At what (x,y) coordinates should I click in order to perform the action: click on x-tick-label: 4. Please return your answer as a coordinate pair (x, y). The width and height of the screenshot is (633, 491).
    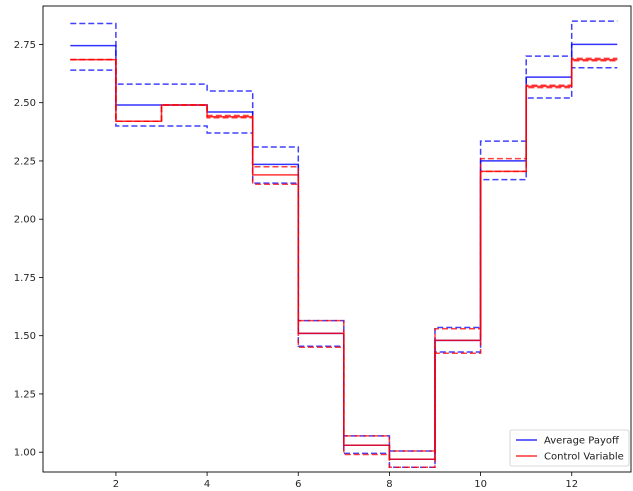
    Looking at the image, I should click on (207, 484).